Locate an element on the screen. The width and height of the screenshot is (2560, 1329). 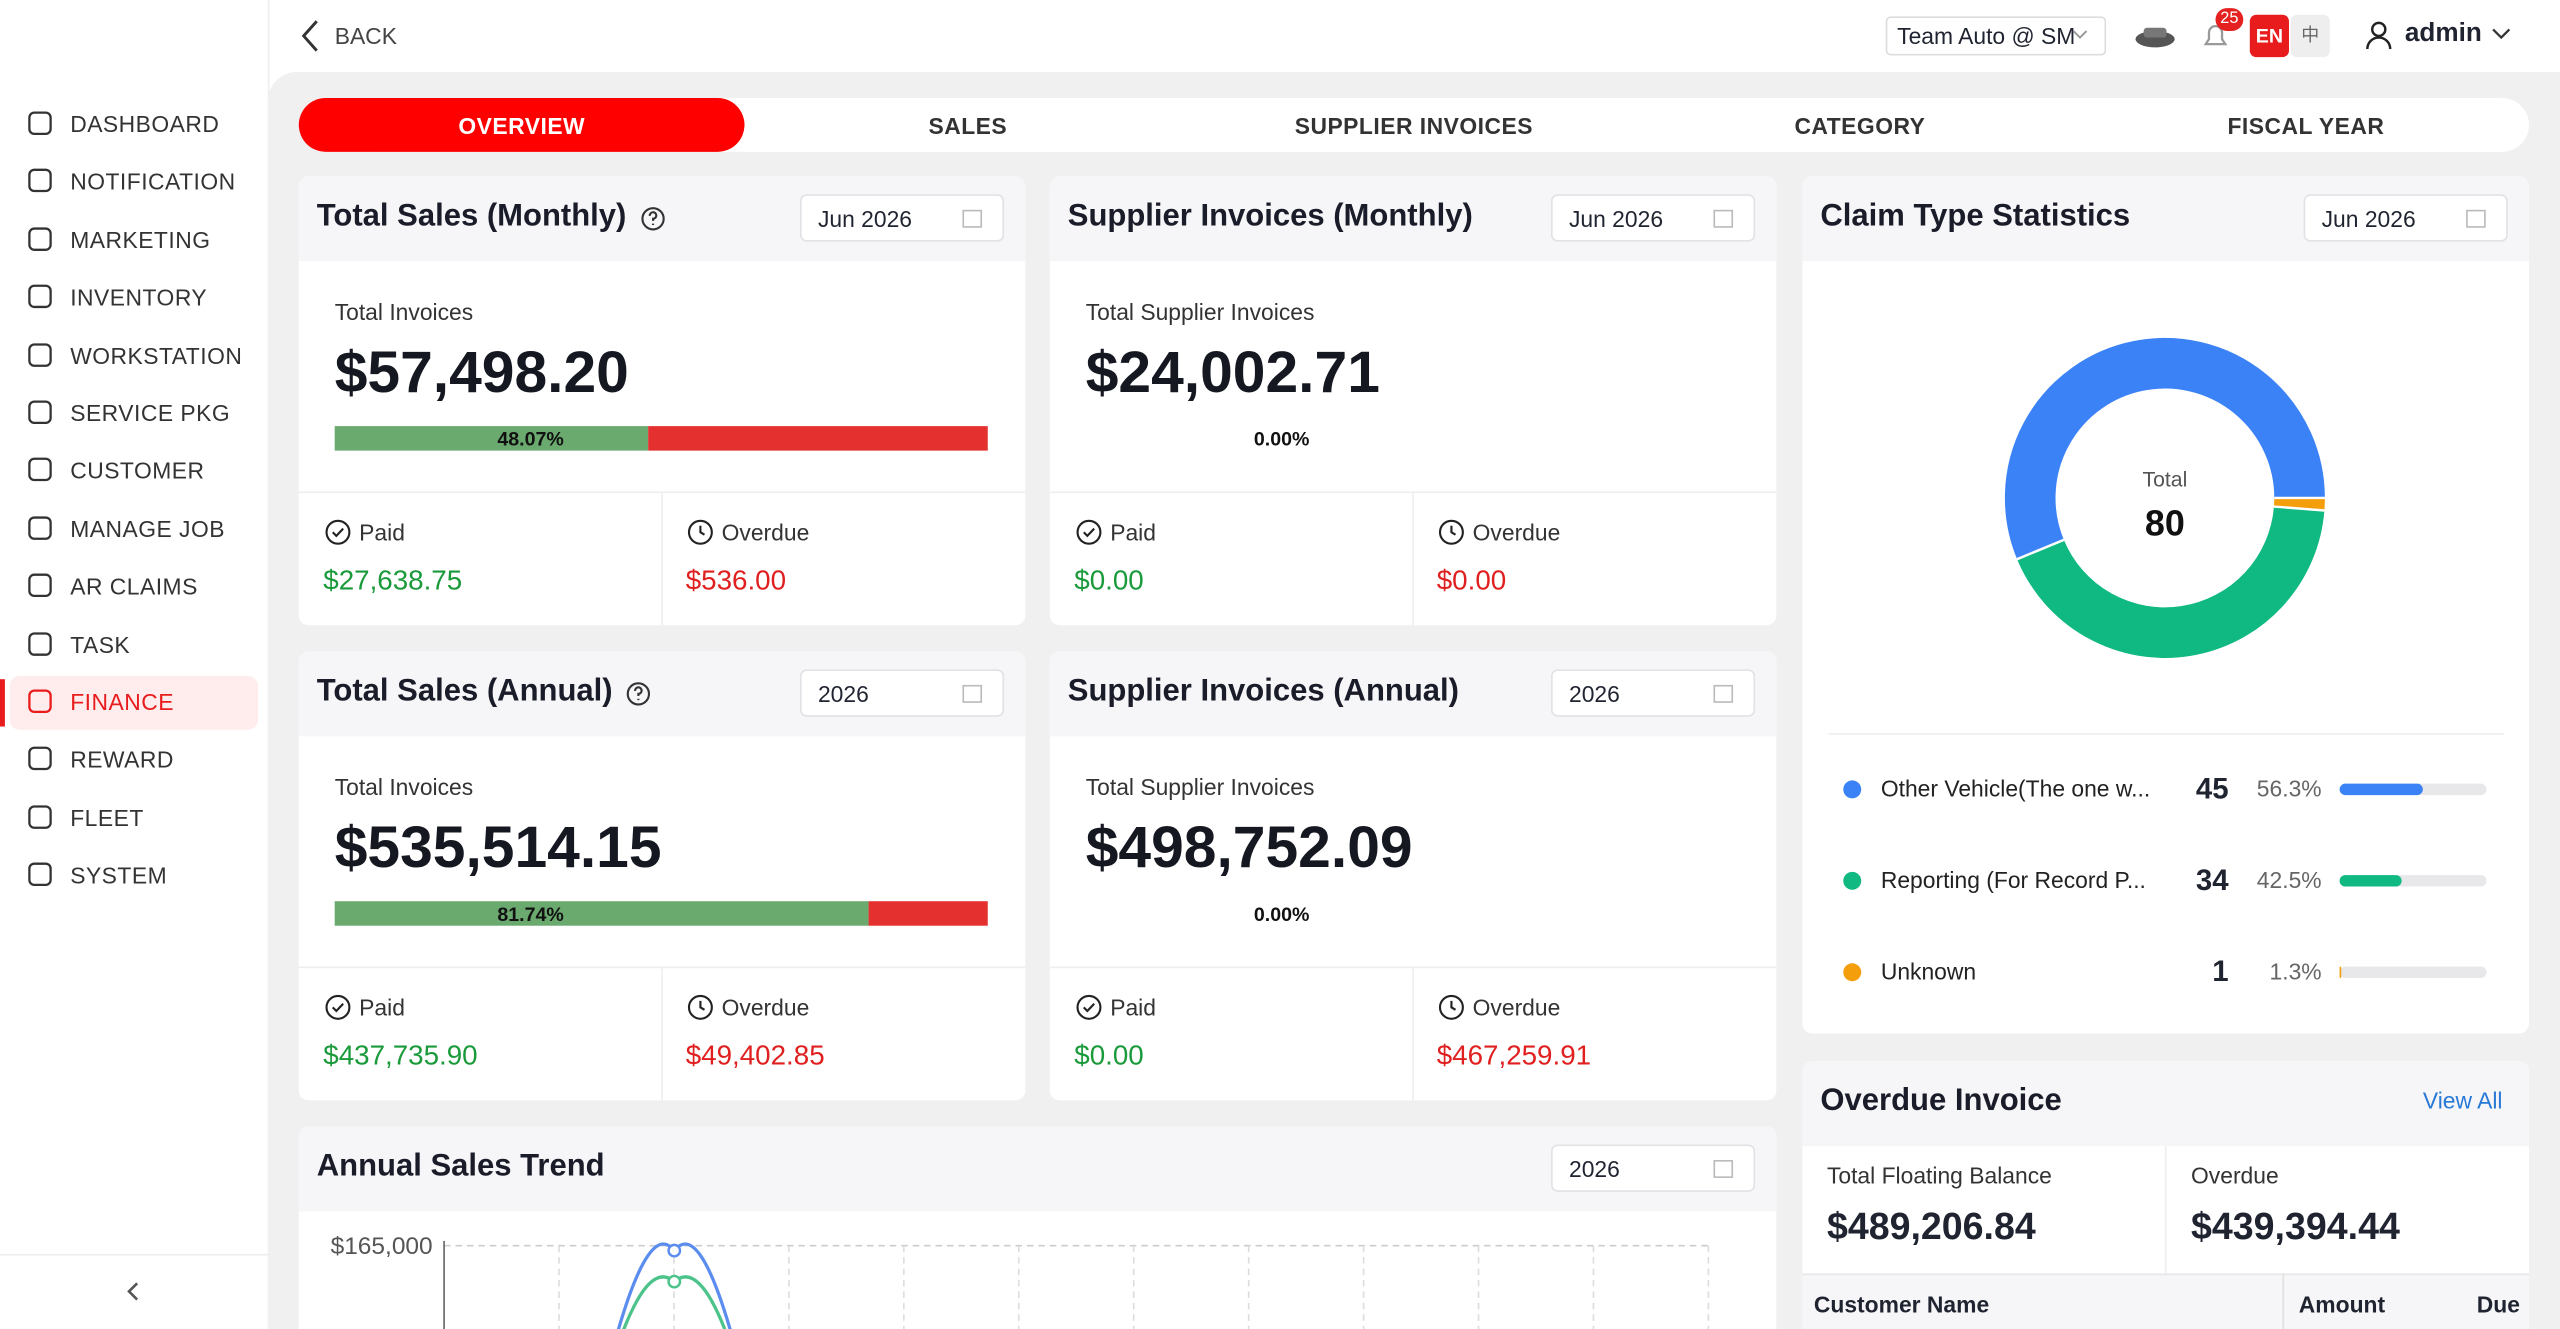
back-link: BACK is located at coordinates (365, 35).